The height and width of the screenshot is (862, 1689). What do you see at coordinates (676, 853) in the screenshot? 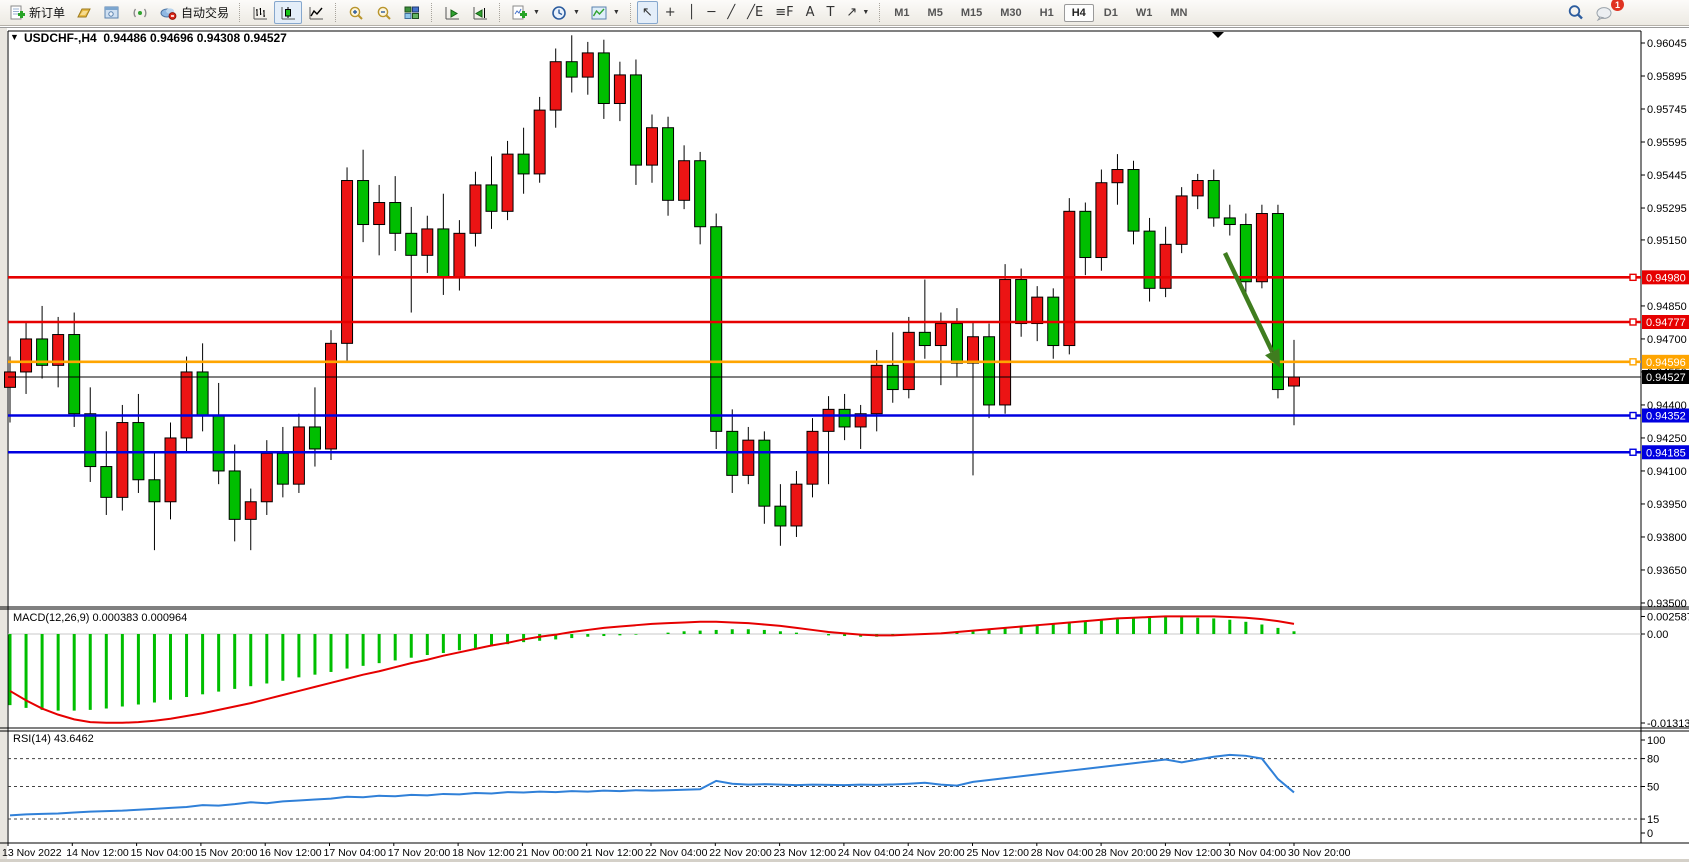
I see `svg-text: 22 Nov 04:00` at bounding box center [676, 853].